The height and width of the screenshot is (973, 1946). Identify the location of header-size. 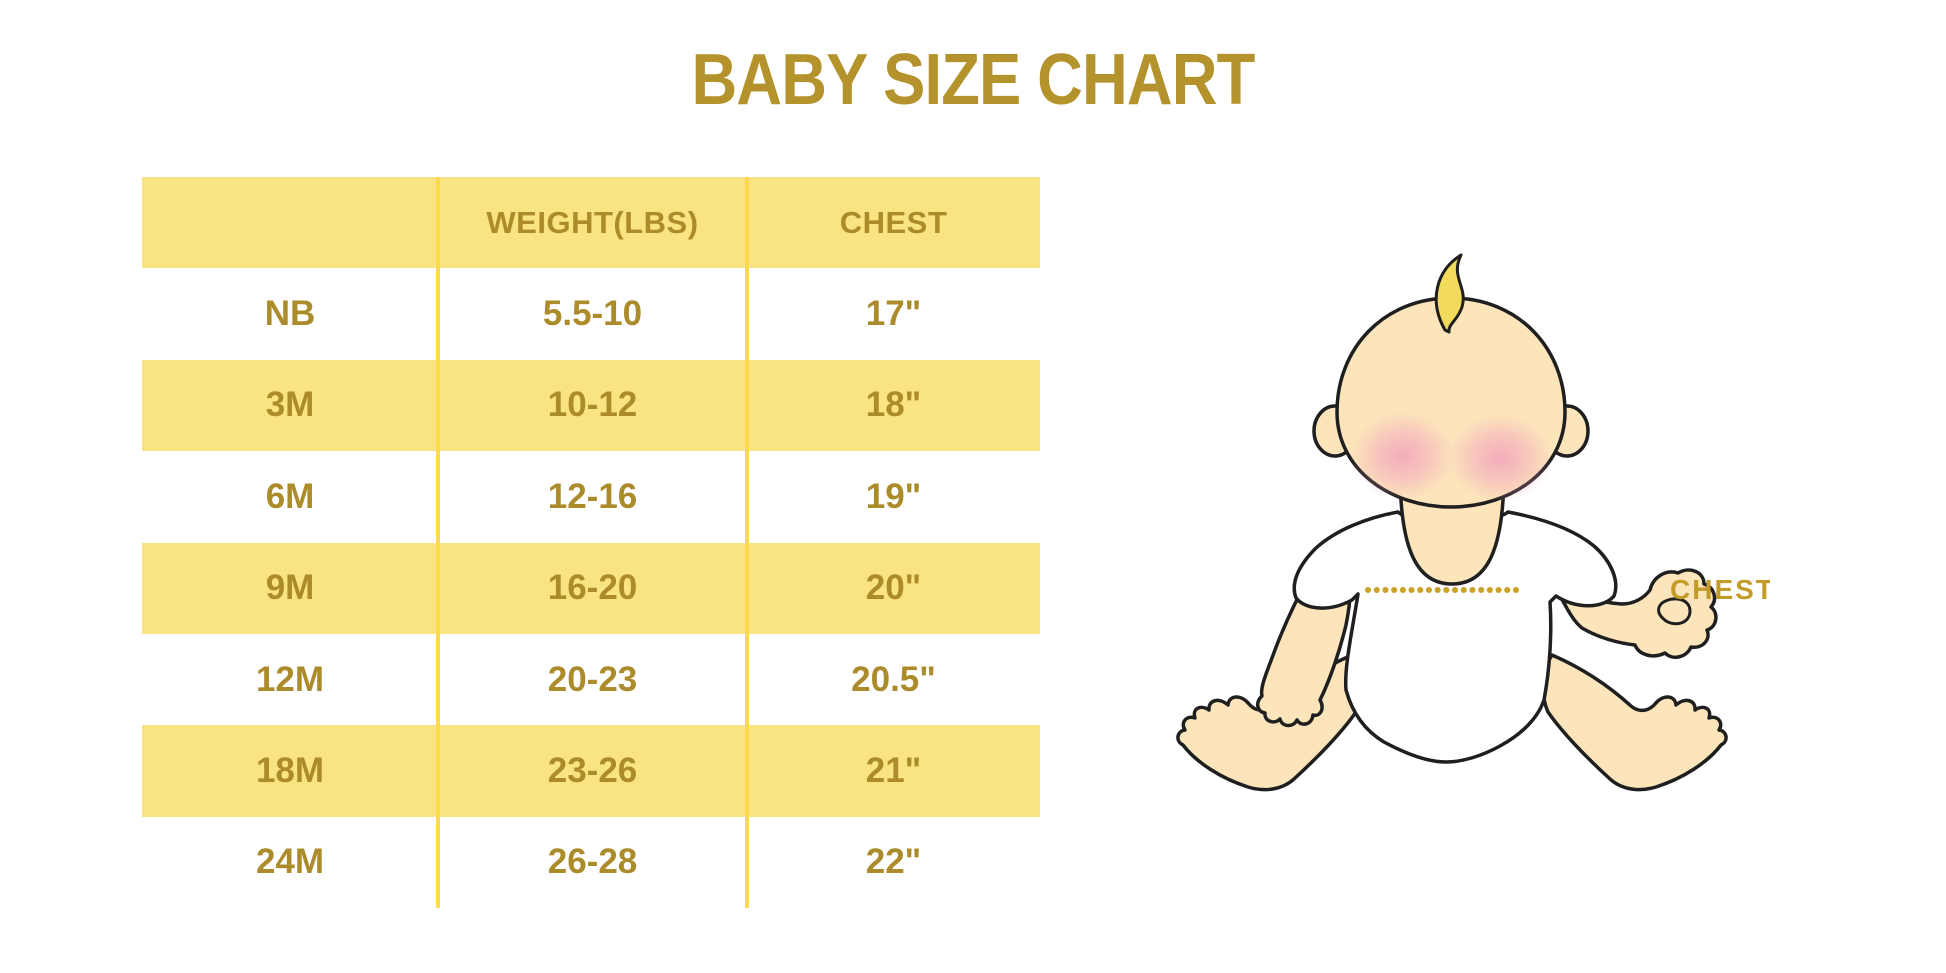
(290, 222).